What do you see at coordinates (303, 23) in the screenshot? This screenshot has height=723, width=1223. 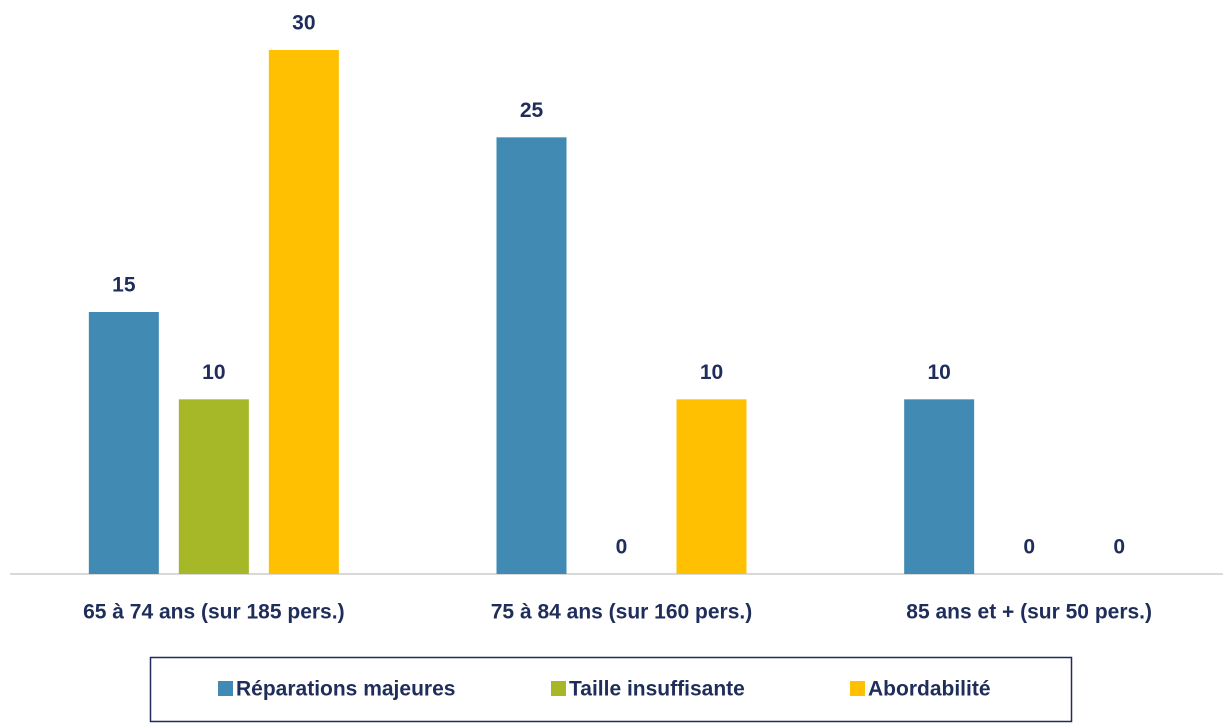 I see `data-label: 30` at bounding box center [303, 23].